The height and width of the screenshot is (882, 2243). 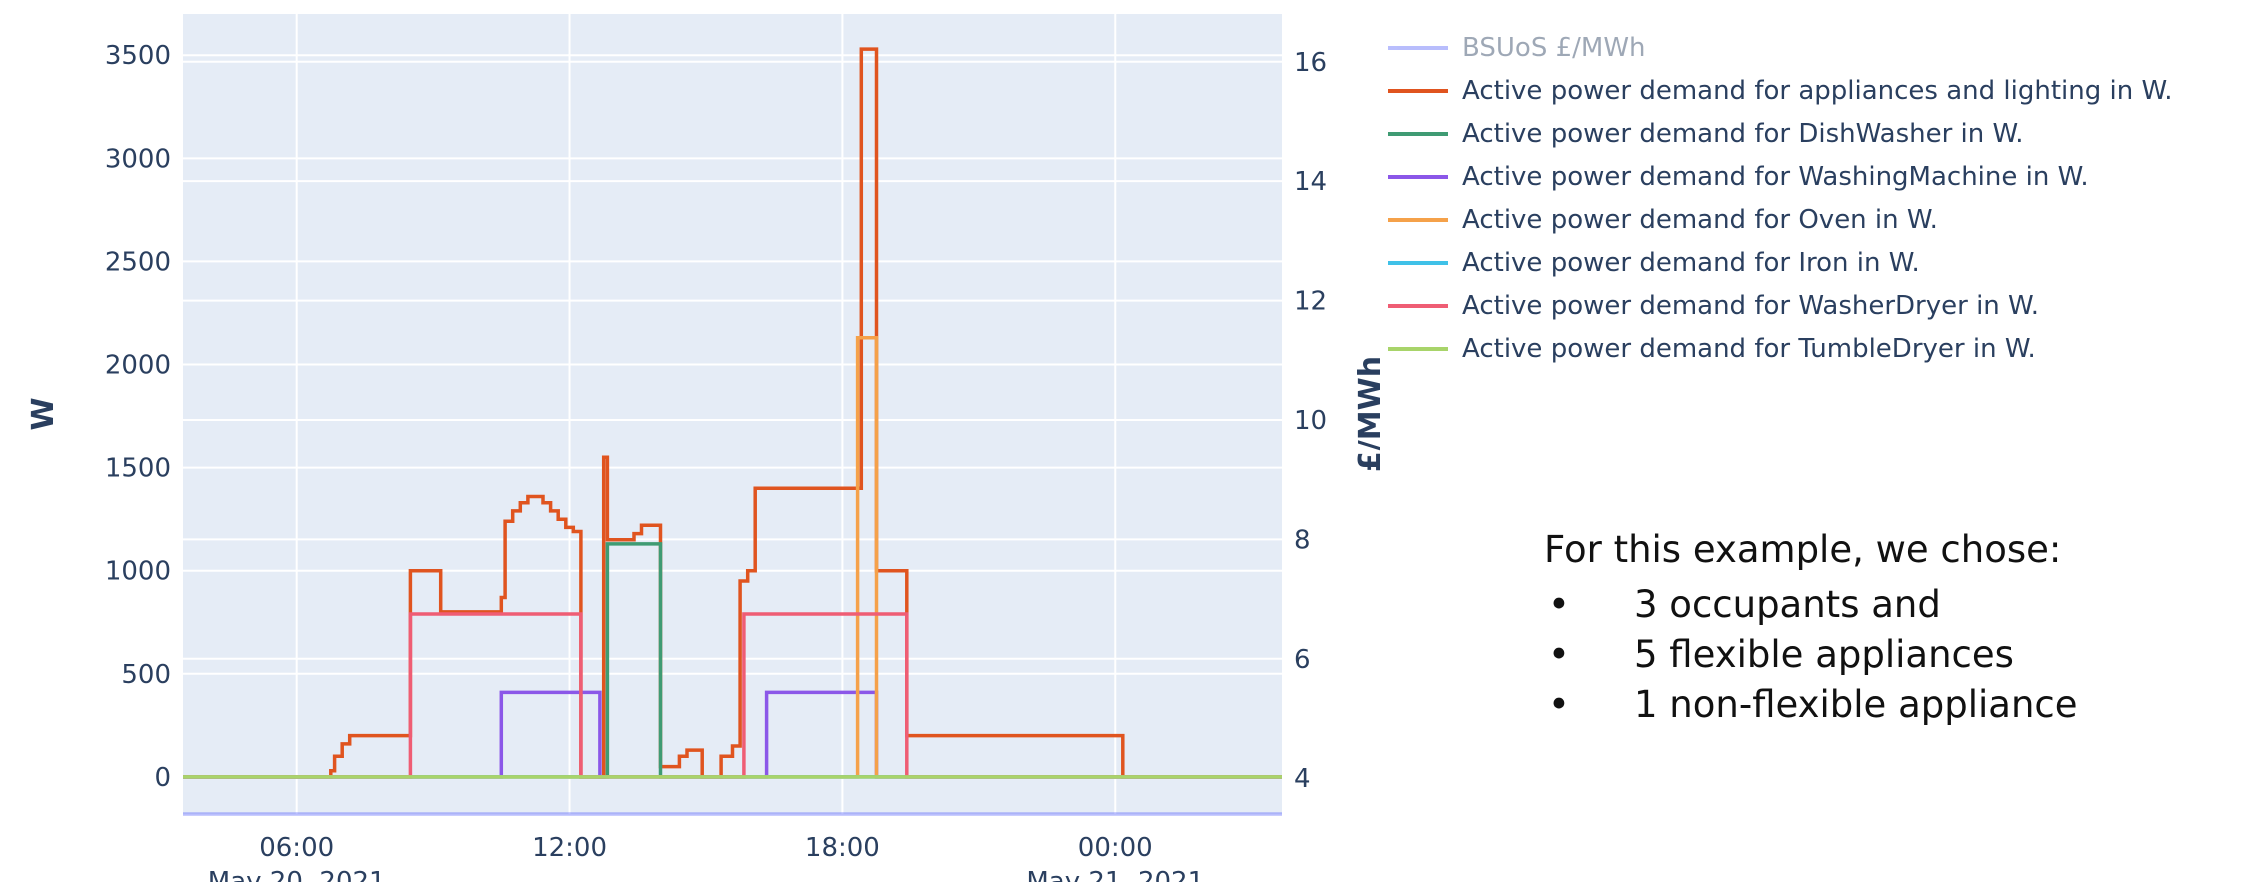 I want to click on legend-label: Active power demand for Oven in W., so click(x=1700, y=219).